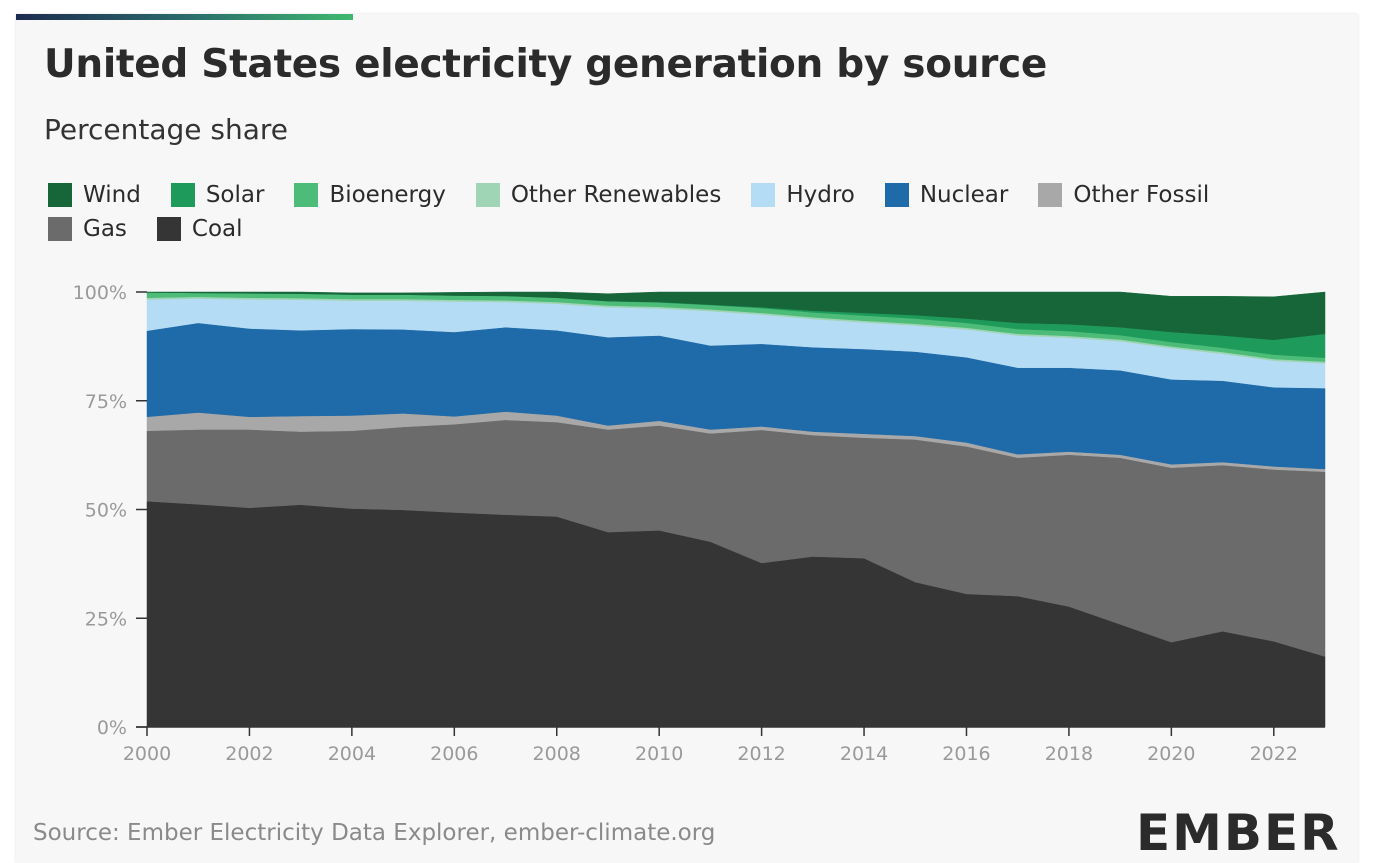  What do you see at coordinates (736, 316) in the screenshot?
I see `series-area-wind` at bounding box center [736, 316].